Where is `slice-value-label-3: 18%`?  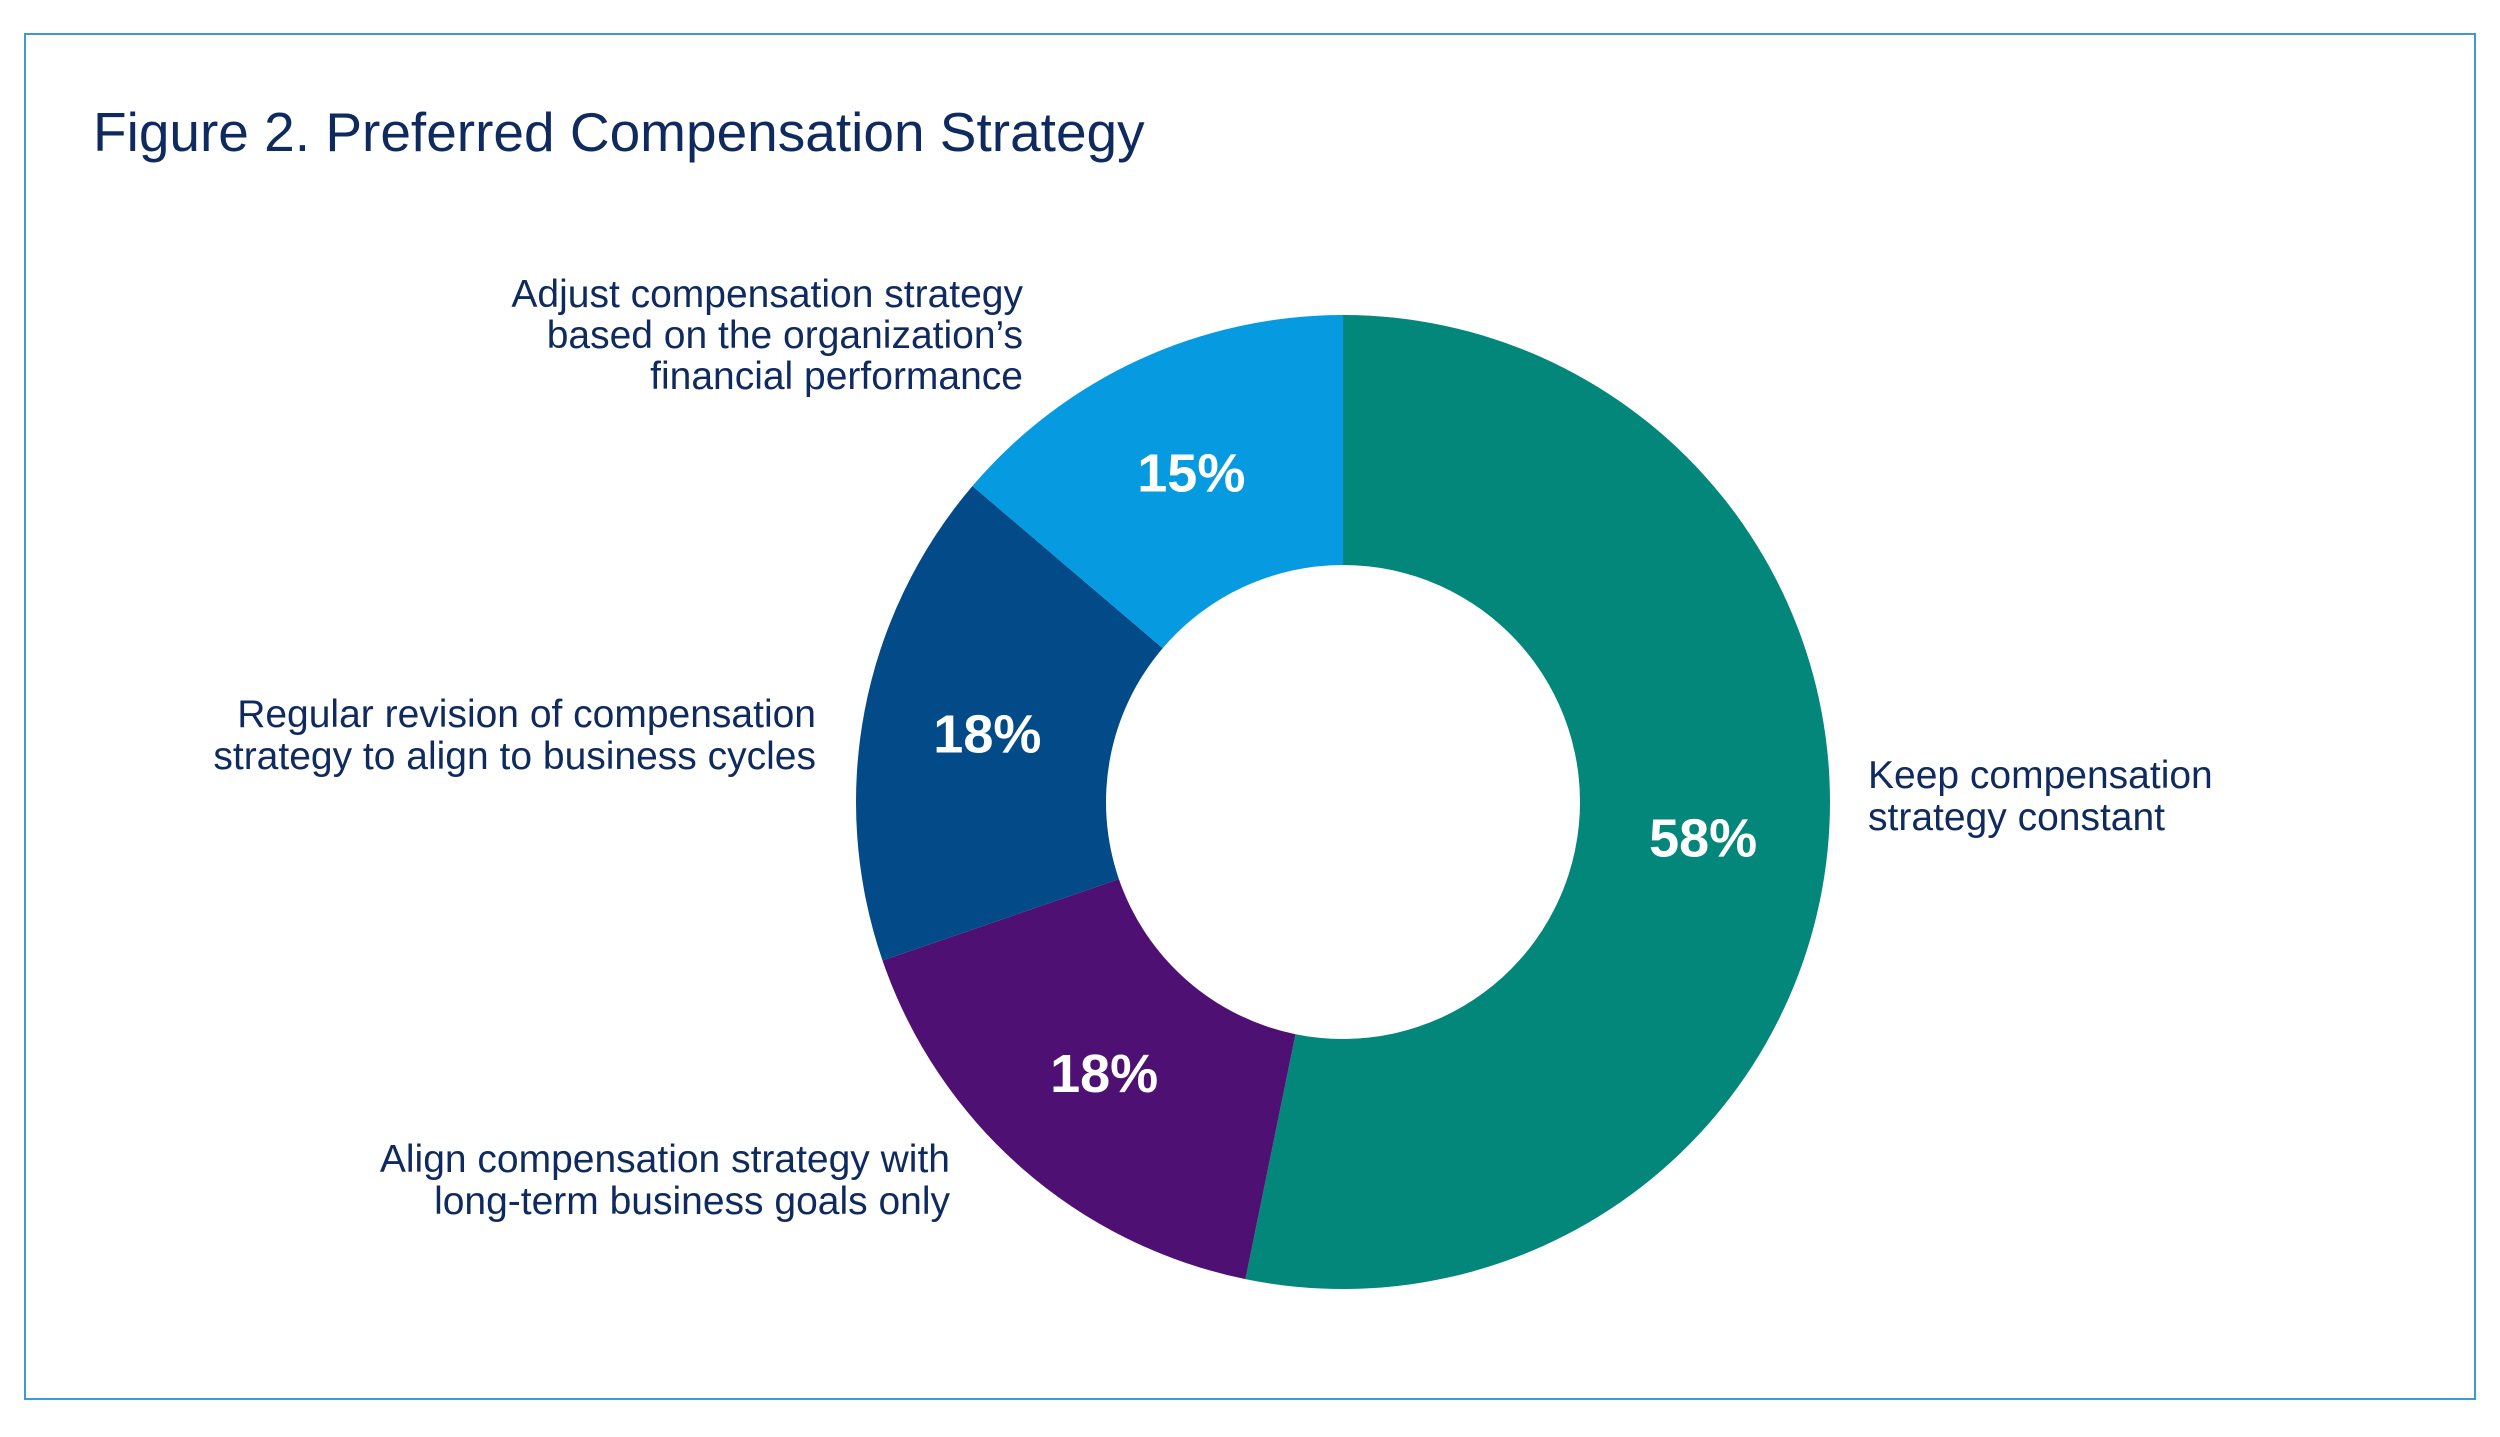
slice-value-label-3: 18% is located at coordinates (987, 735).